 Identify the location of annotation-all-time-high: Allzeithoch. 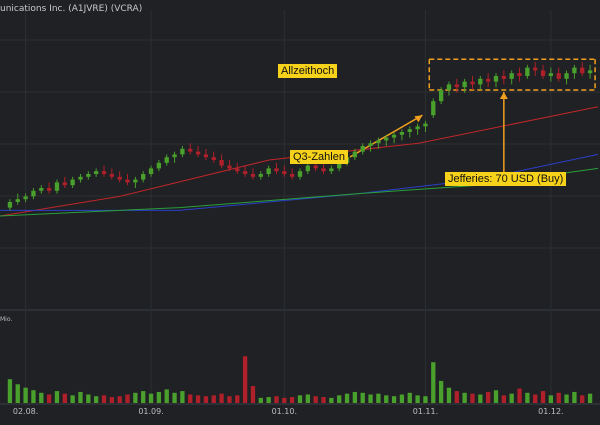
(308, 71).